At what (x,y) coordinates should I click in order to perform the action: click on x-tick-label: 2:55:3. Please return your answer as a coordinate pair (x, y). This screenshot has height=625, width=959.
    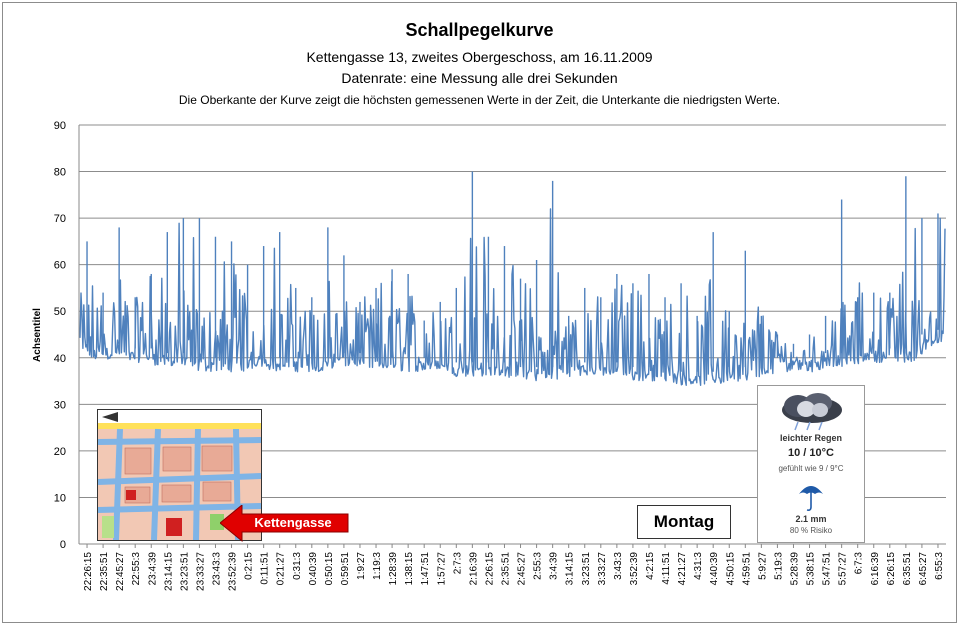
    Looking at the image, I should click on (538, 566).